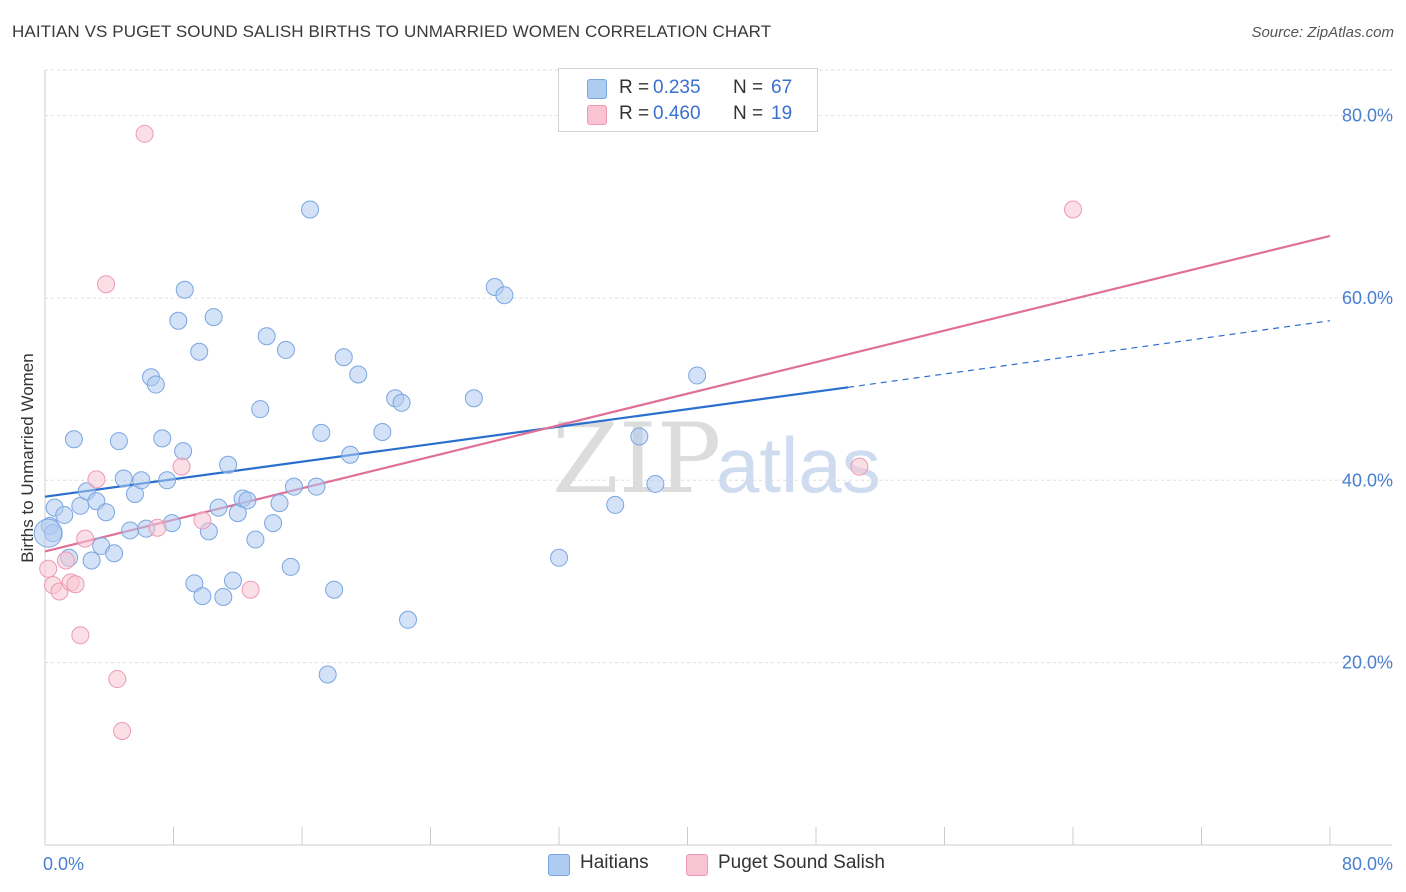 The image size is (1406, 892). Describe the element at coordinates (782, 87) in the screenshot. I see `legend-n-value: 67` at that location.